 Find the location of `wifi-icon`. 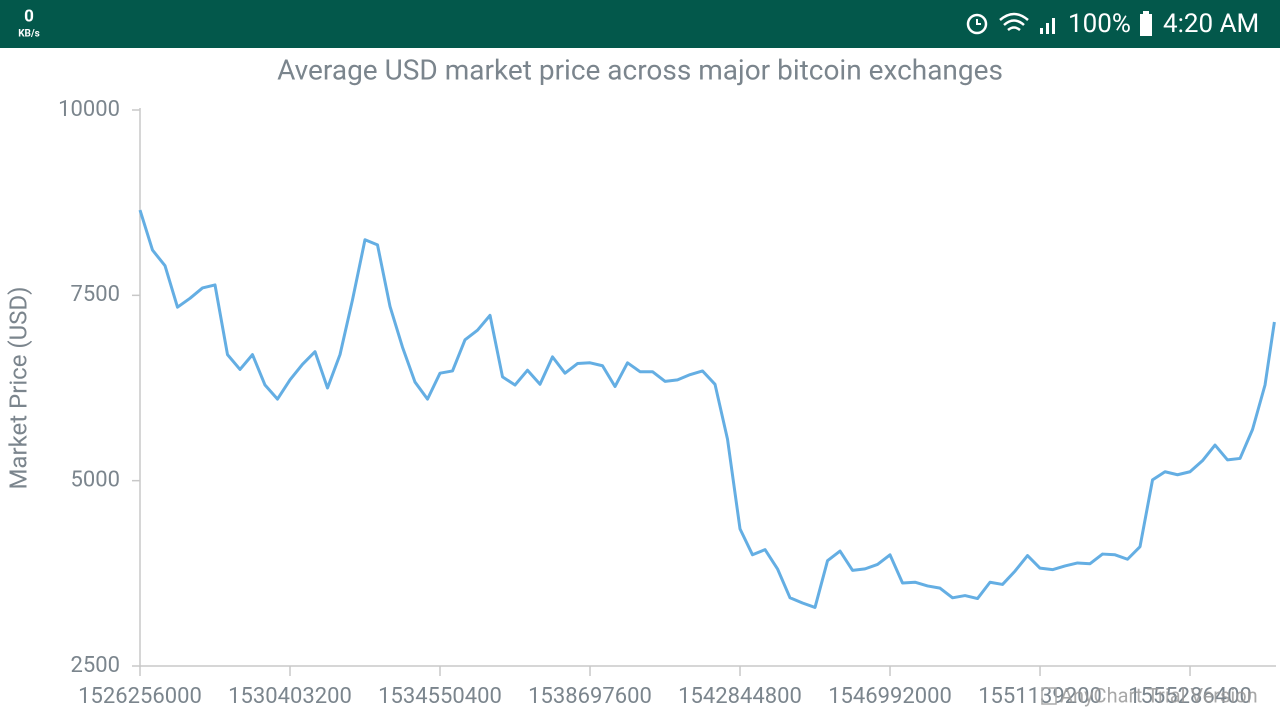

wifi-icon is located at coordinates (1014, 22).